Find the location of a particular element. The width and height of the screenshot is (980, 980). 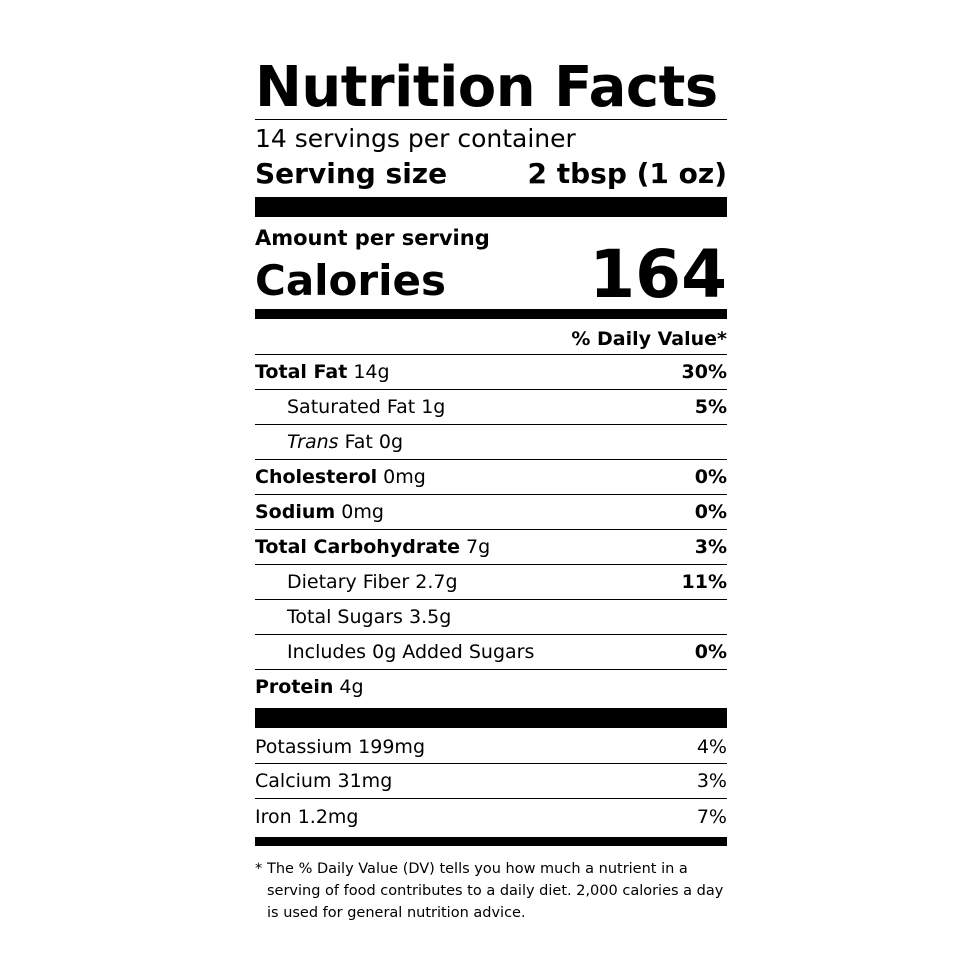

nutrient-name: Protein is located at coordinates (294, 687).